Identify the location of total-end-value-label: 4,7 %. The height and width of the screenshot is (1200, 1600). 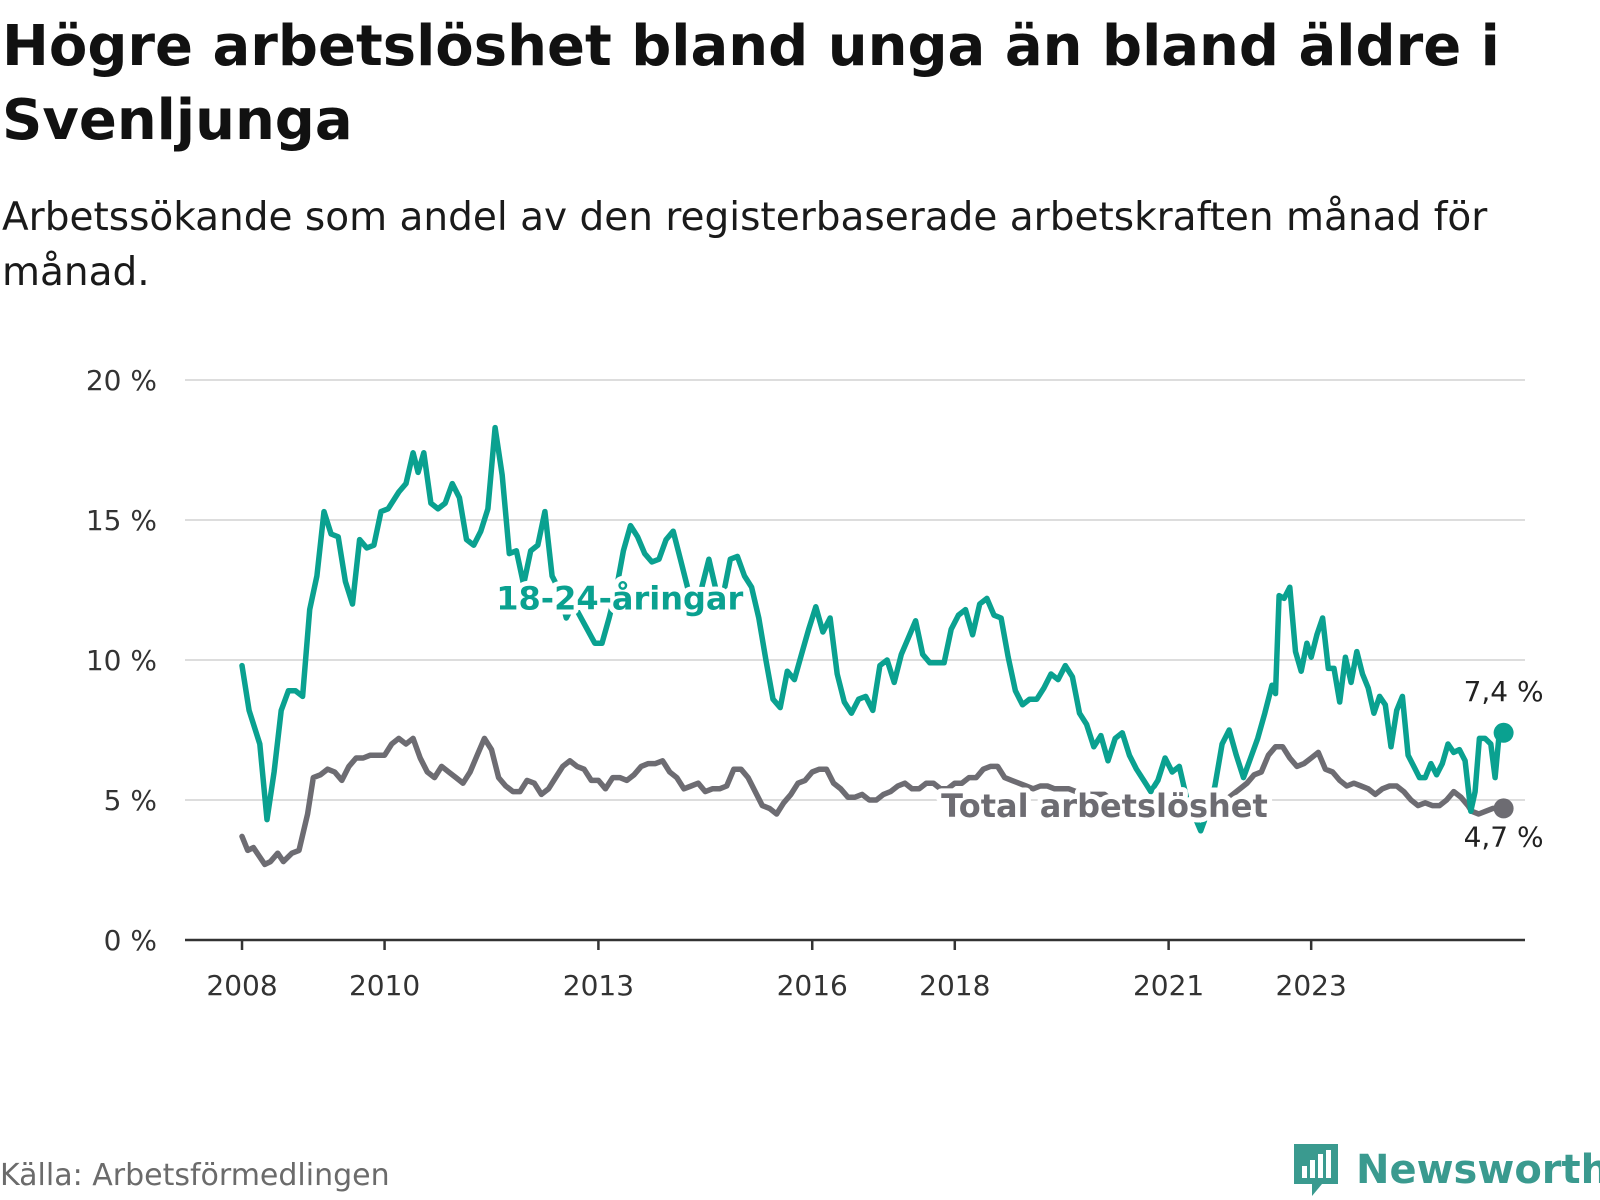
(1504, 836).